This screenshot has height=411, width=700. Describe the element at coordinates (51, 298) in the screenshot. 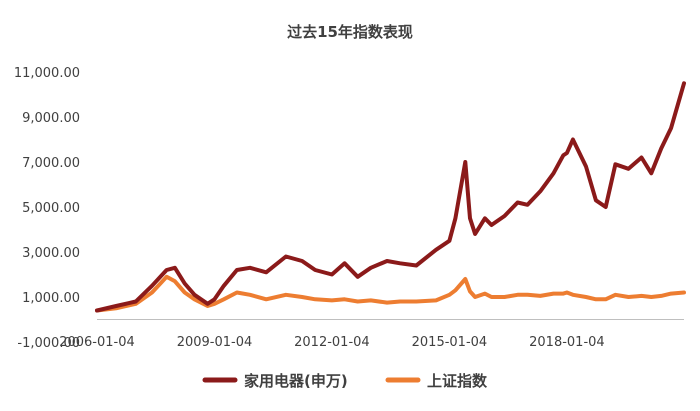

I see `y-tick-label: 1,000.00` at that location.